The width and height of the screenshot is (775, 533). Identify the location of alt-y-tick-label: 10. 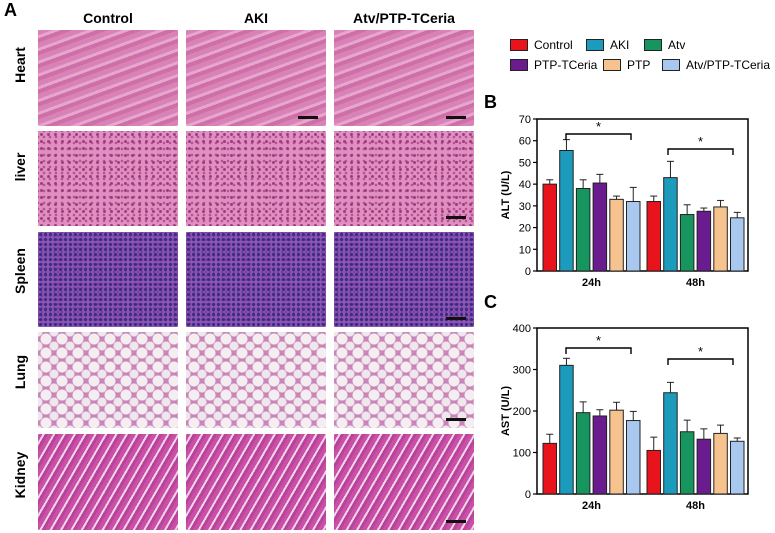
(525, 250).